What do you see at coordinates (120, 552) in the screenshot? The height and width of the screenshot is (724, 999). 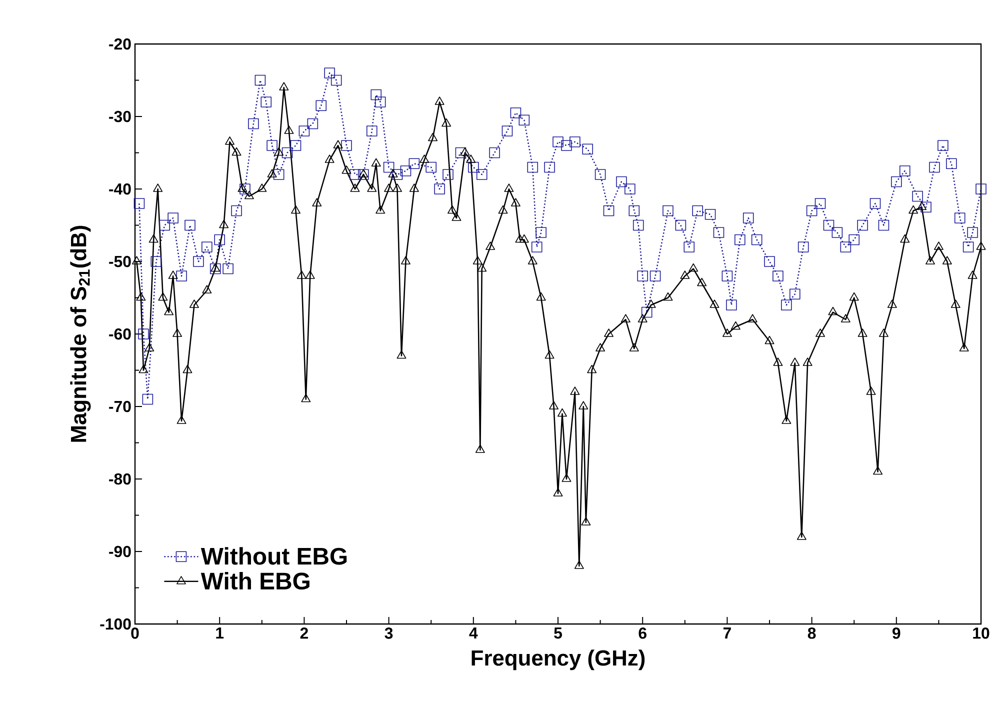 I see `y-tick-label: -90` at bounding box center [120, 552].